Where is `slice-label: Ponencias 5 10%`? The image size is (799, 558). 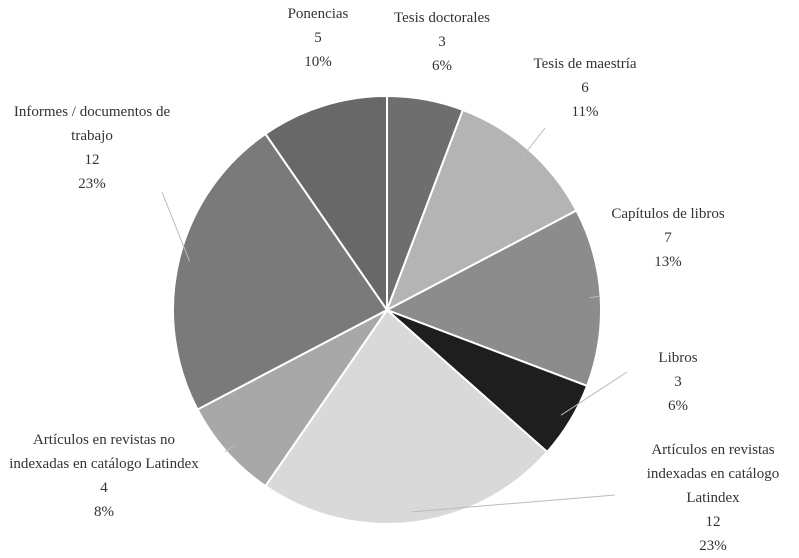 slice-label: Ponencias 5 10% is located at coordinates (318, 38).